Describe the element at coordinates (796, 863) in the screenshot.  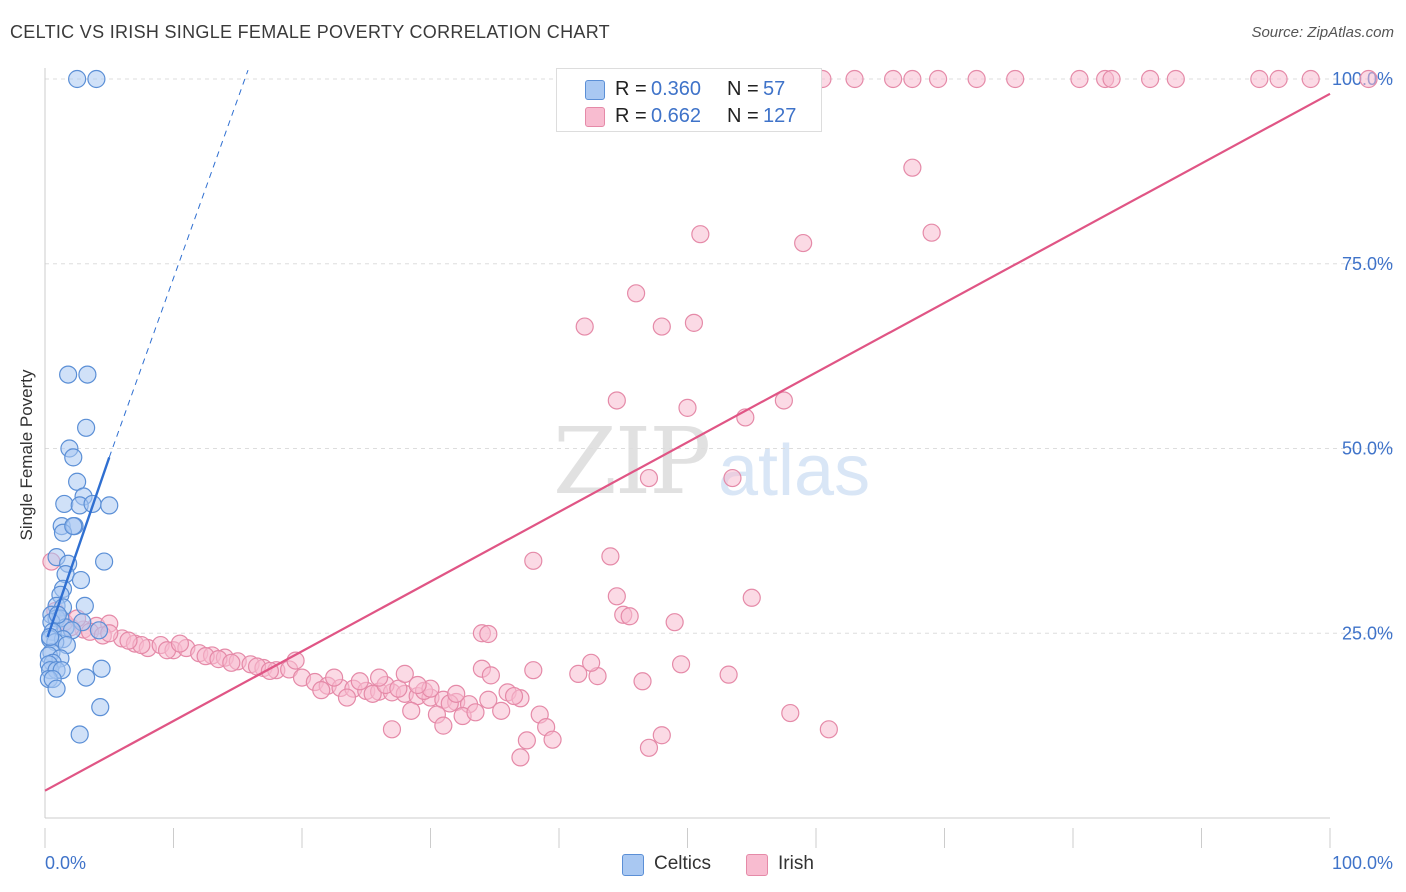
I see `legend-label-irish: Irish` at that location.